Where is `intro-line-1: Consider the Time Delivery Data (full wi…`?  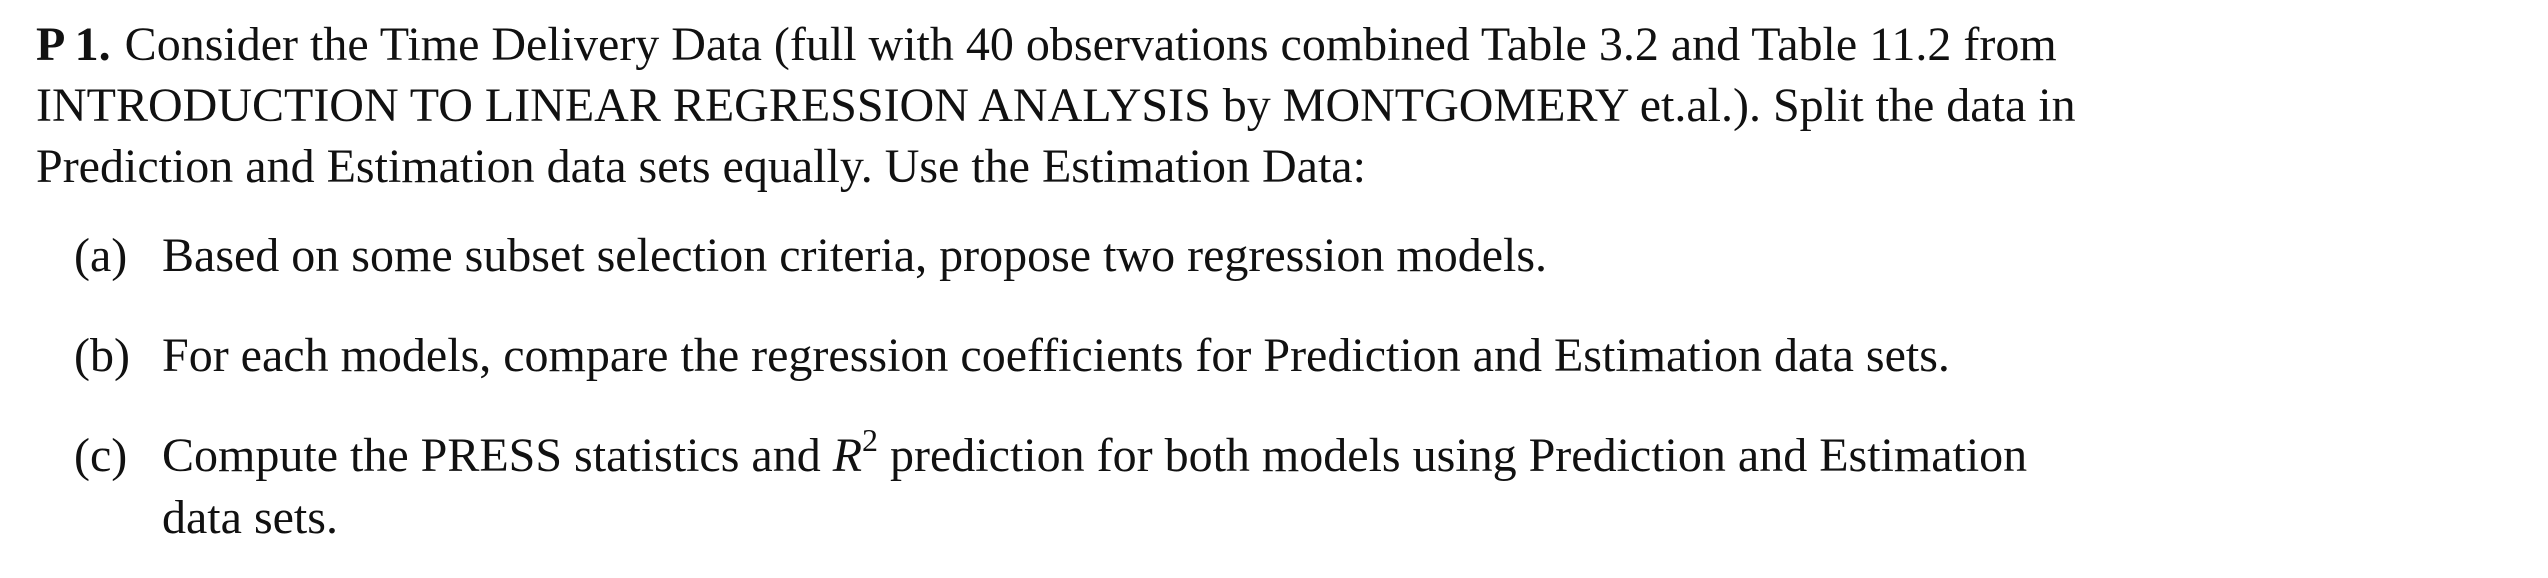
intro-line-1: Consider the Time Delivery Data (full wi… is located at coordinates (1090, 44).